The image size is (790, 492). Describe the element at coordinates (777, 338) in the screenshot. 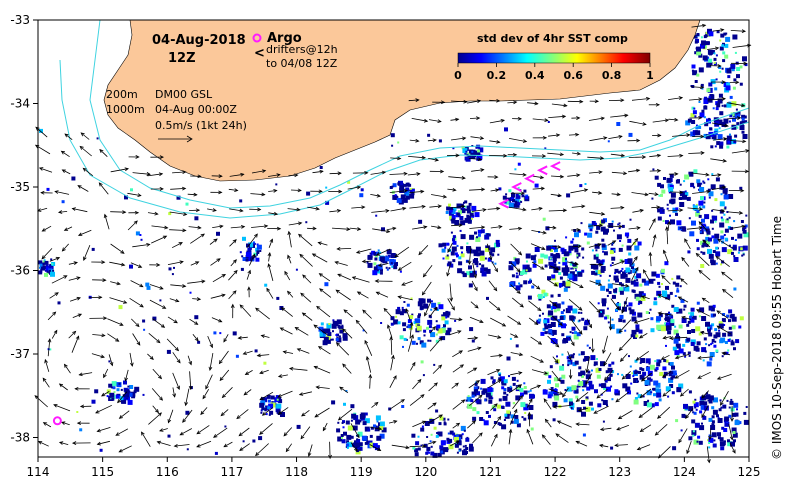

I see `credit-text: © IMOS 10-Sep-2018 09:55 Hobart Time` at that location.